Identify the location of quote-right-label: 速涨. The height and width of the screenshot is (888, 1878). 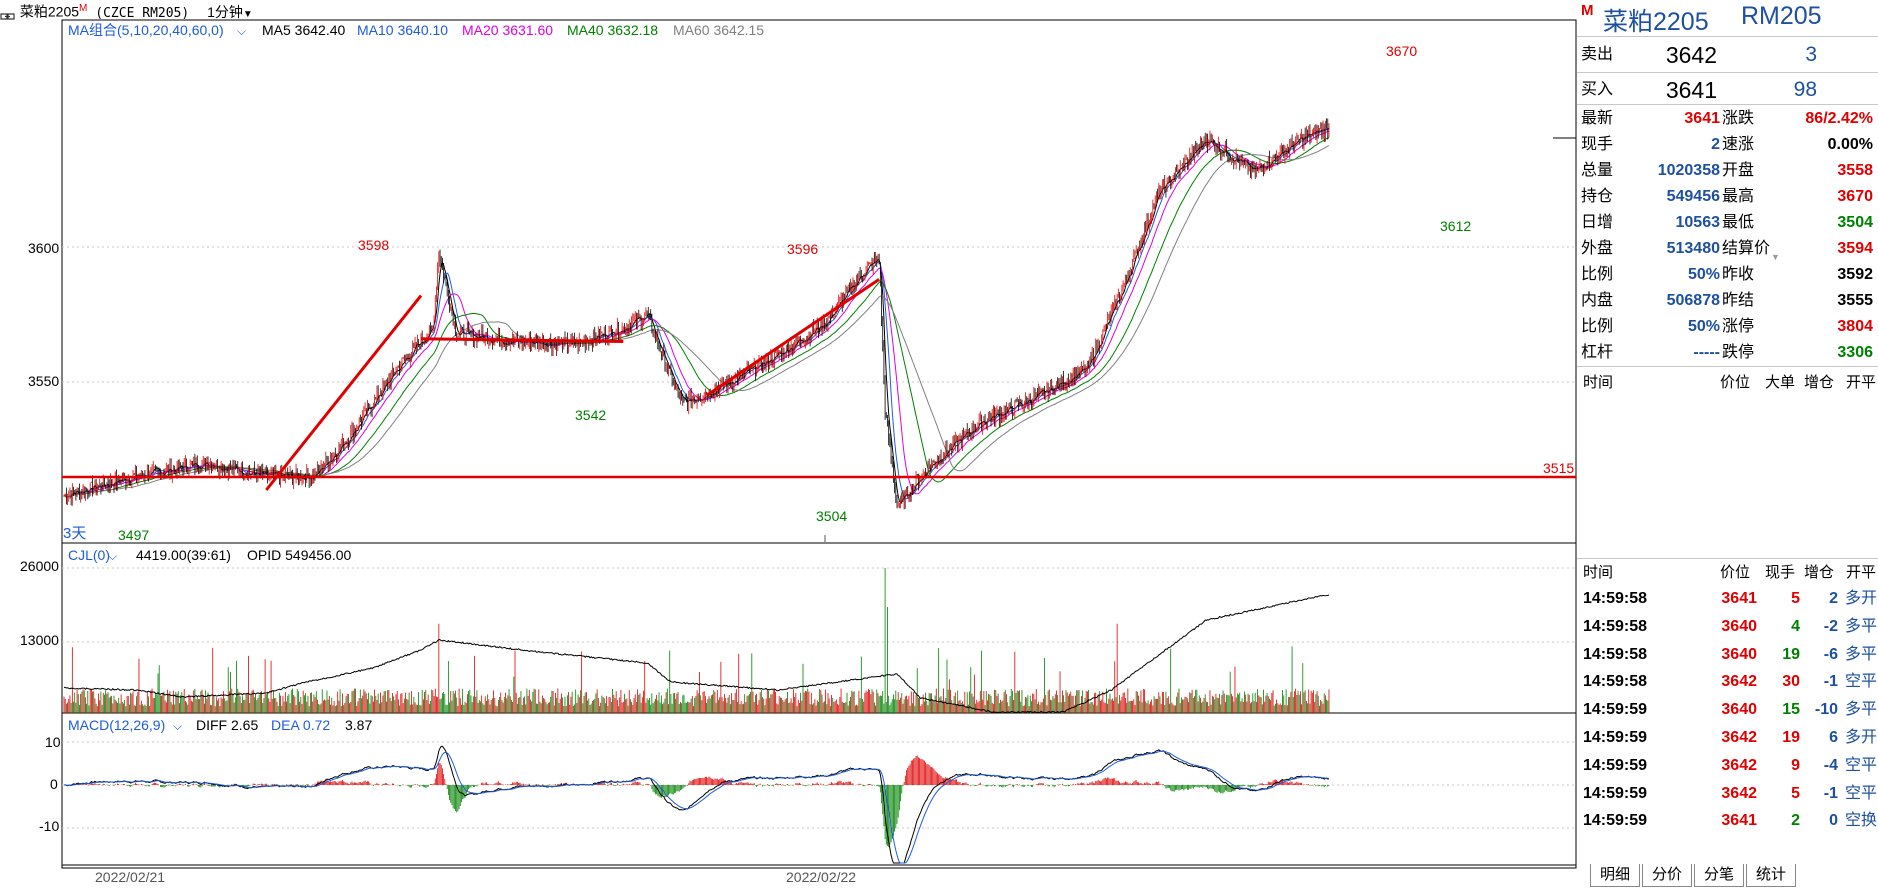
(1738, 144).